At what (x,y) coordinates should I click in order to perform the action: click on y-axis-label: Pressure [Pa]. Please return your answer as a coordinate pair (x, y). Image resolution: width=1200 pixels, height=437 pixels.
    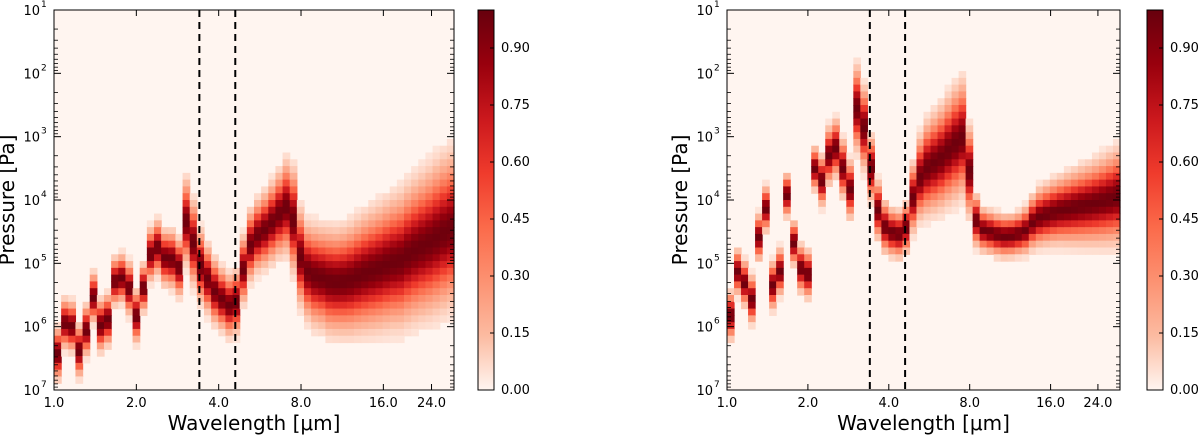
    Looking at the image, I should click on (680, 200).